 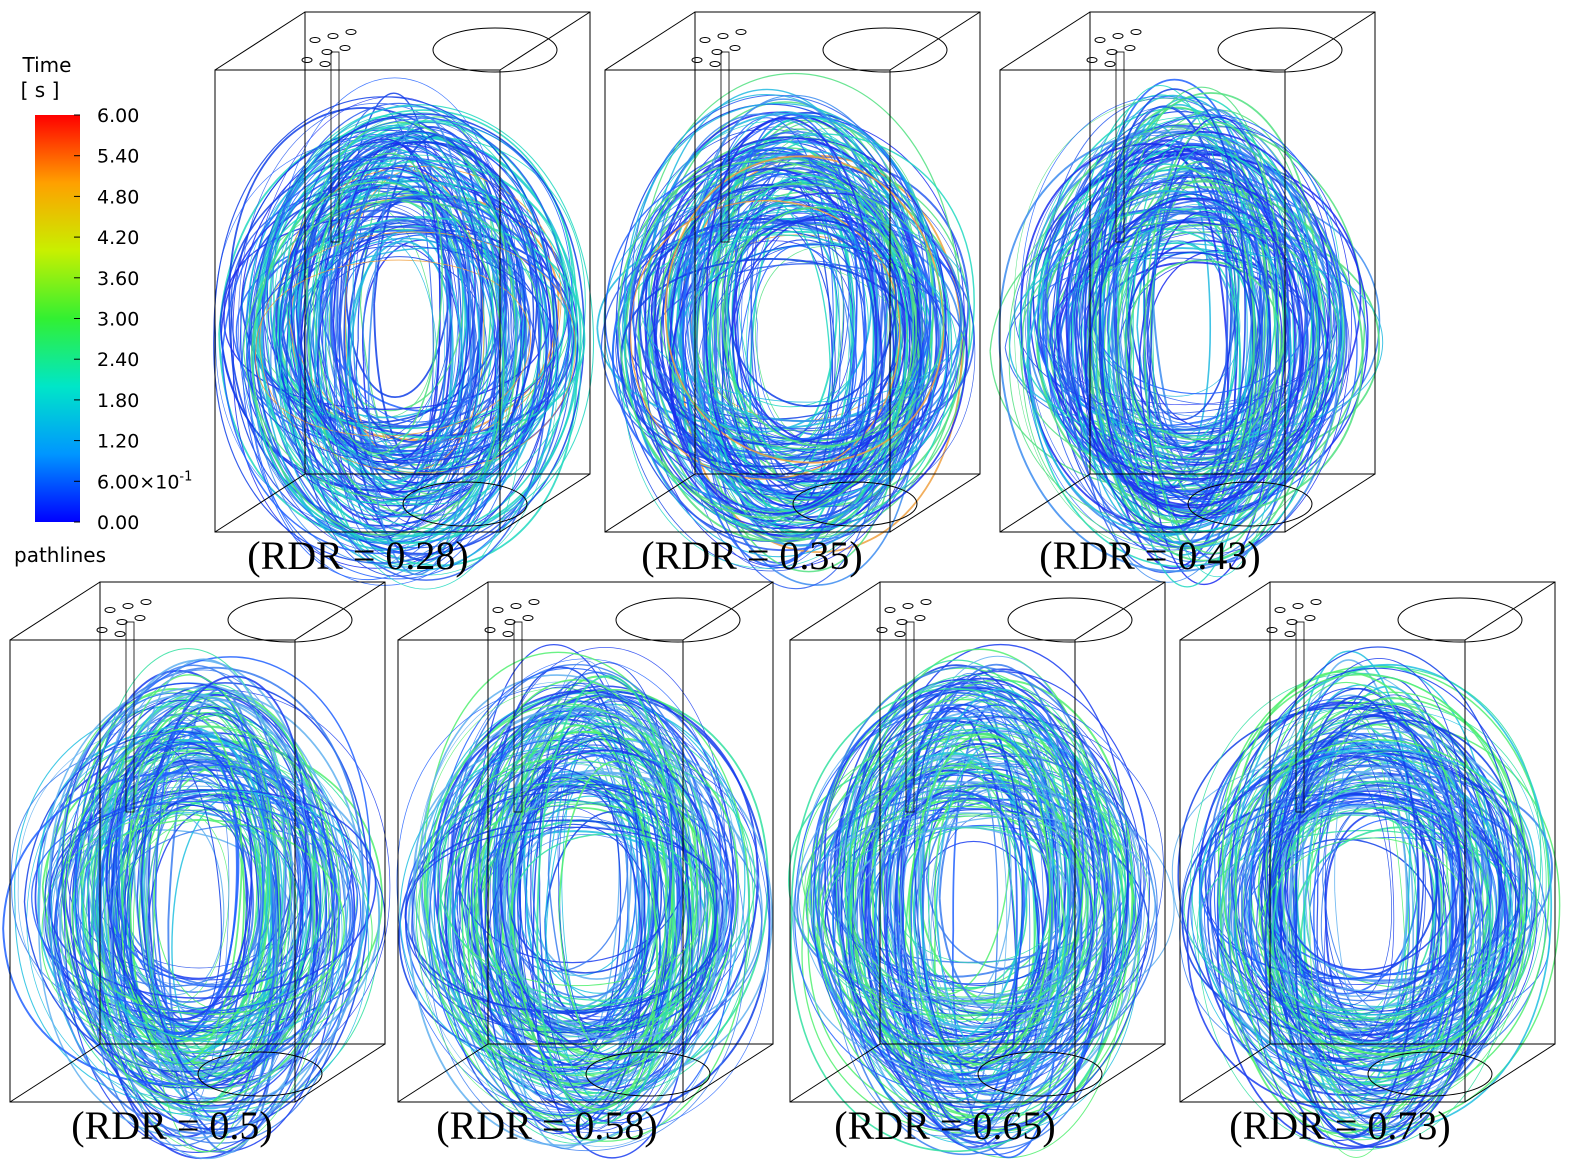 I want to click on panel: (RDR = 0.43), so click(x=1186, y=299).